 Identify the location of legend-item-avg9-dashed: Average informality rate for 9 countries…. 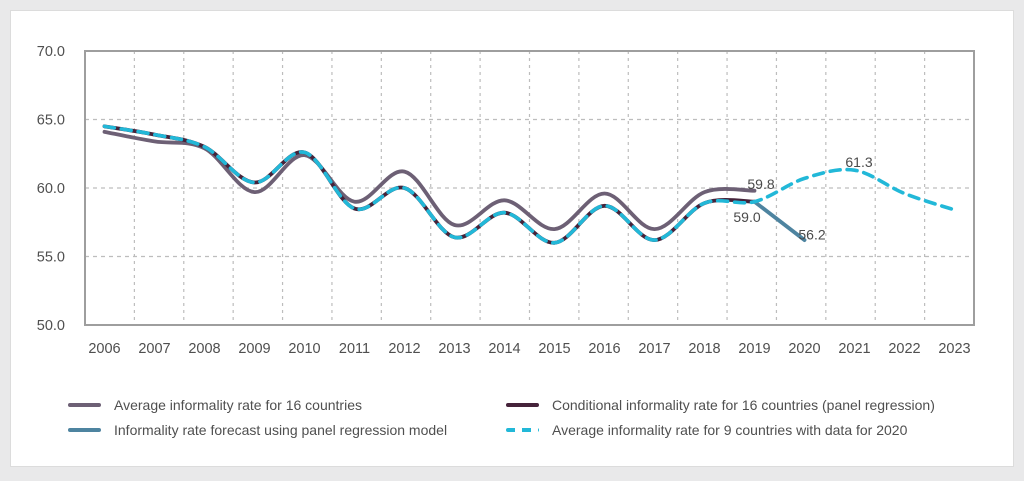
(720, 429).